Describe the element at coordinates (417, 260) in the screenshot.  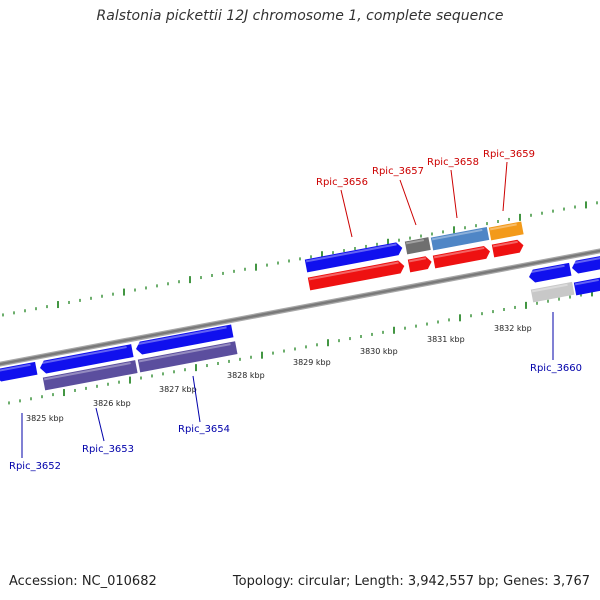
I see `gene-red-2-shine` at that location.